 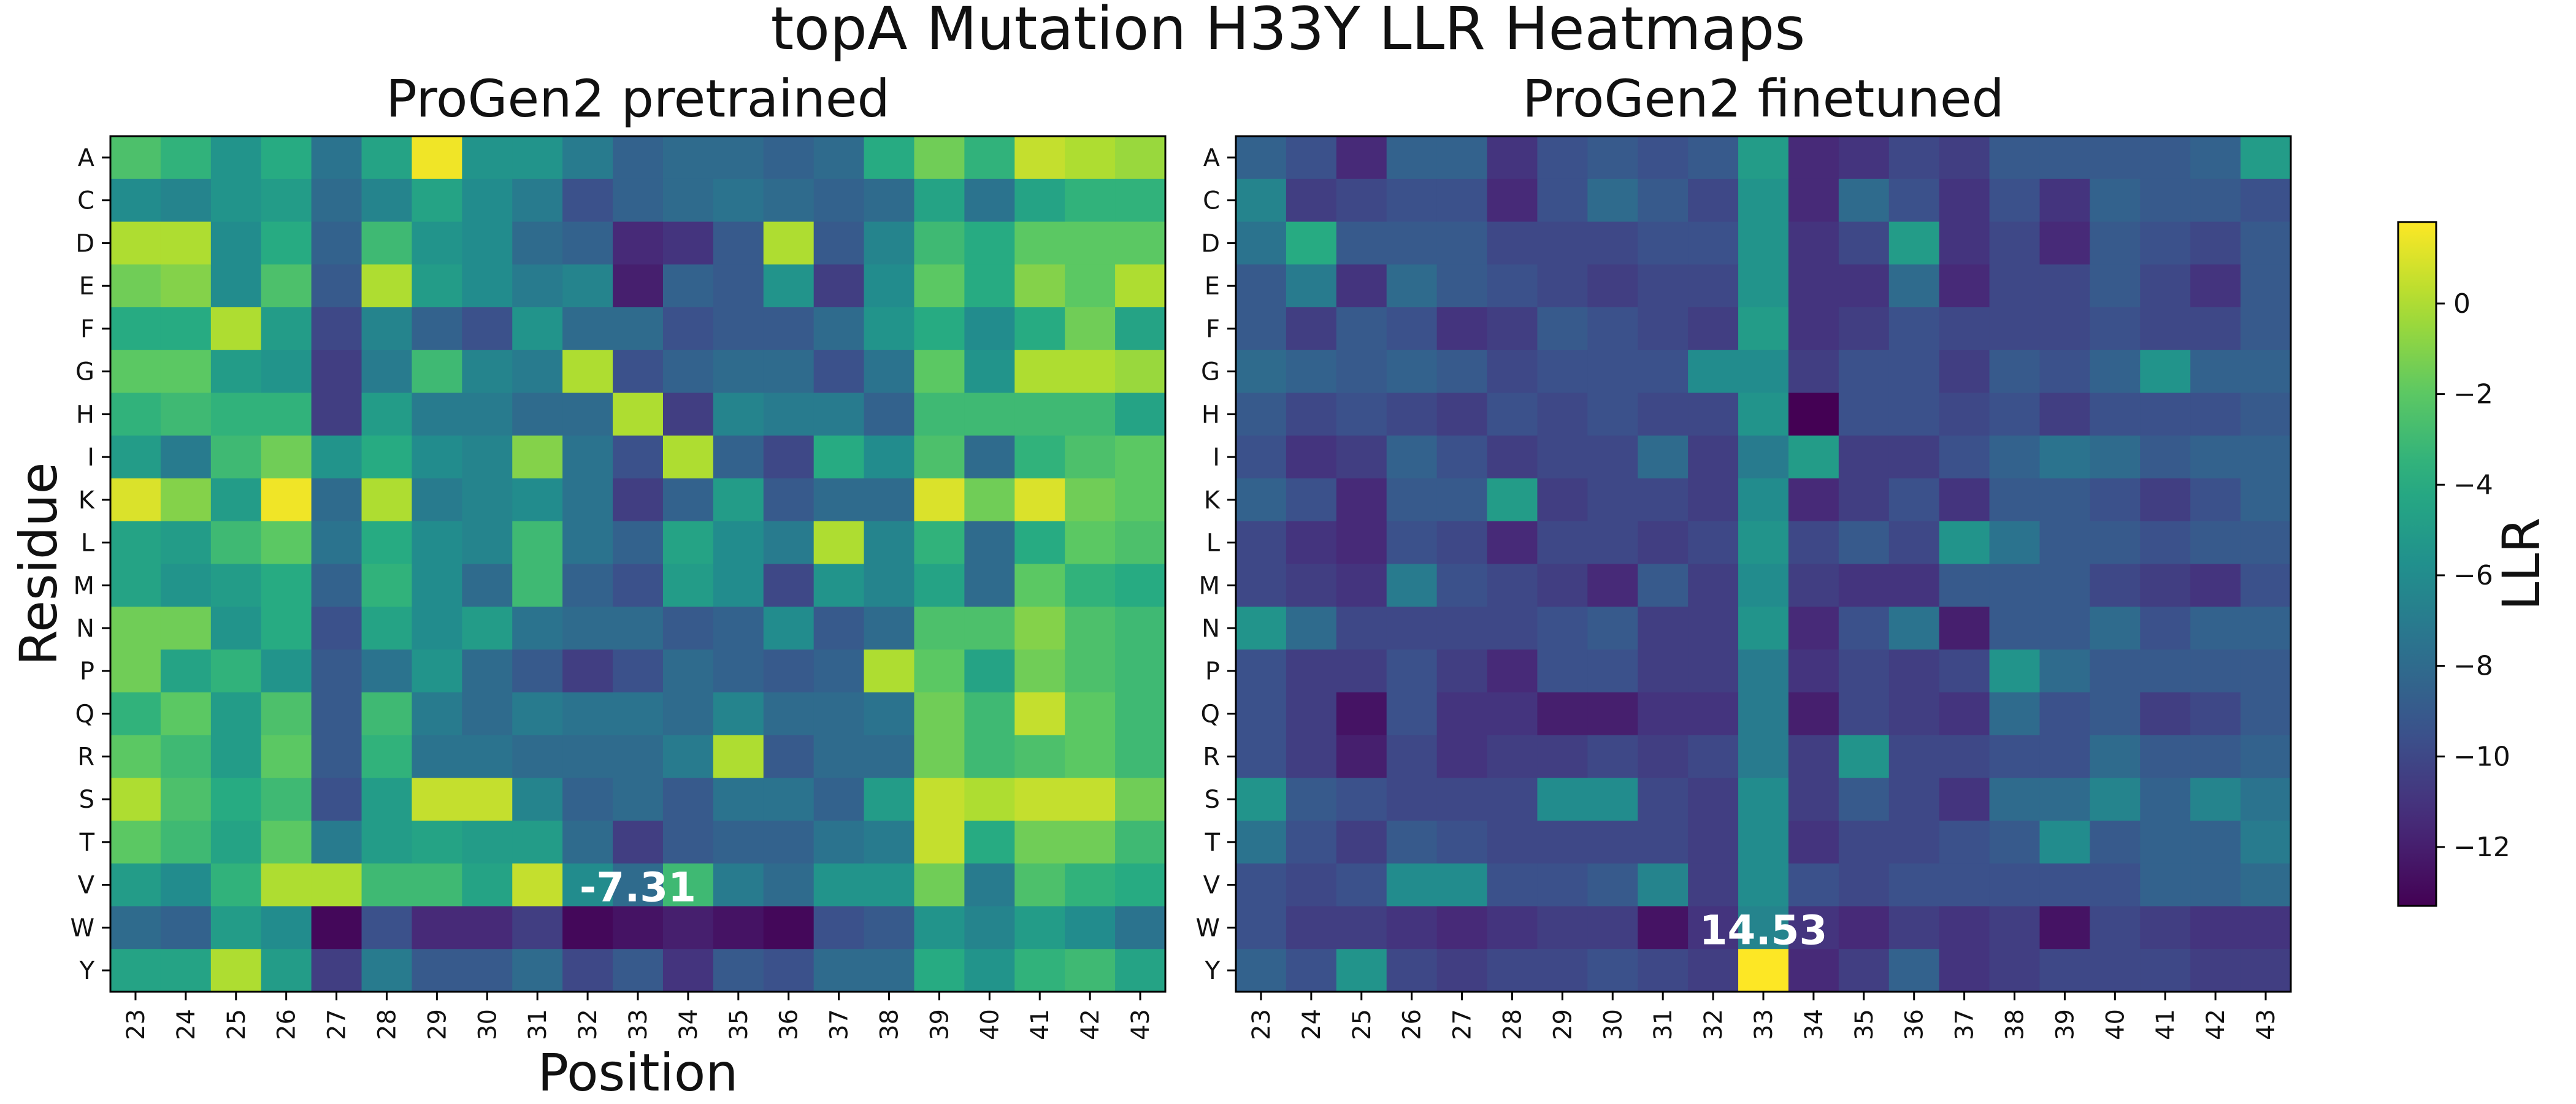 What do you see at coordinates (136, 1024) in the screenshot?
I see `x-tick-label: 23` at bounding box center [136, 1024].